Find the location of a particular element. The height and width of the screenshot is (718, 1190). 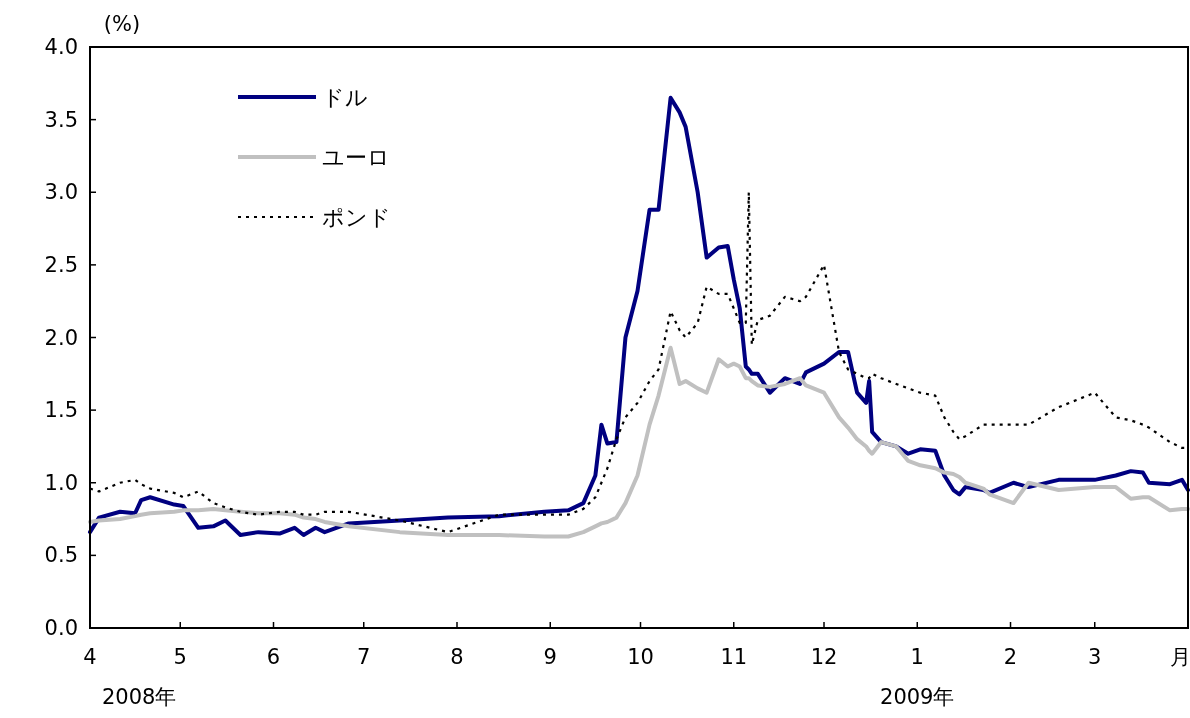

text: 2009年 is located at coordinates (917, 697).